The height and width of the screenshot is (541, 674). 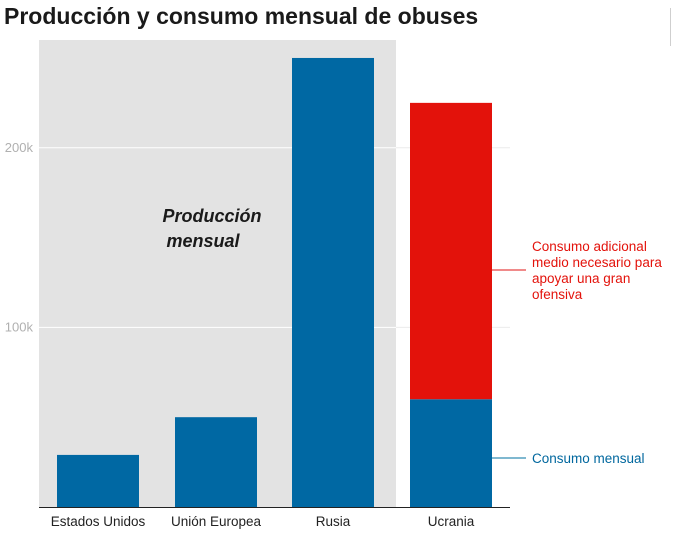 I want to click on annotation-additional-line-2: medio necesario para, so click(x=597, y=262).